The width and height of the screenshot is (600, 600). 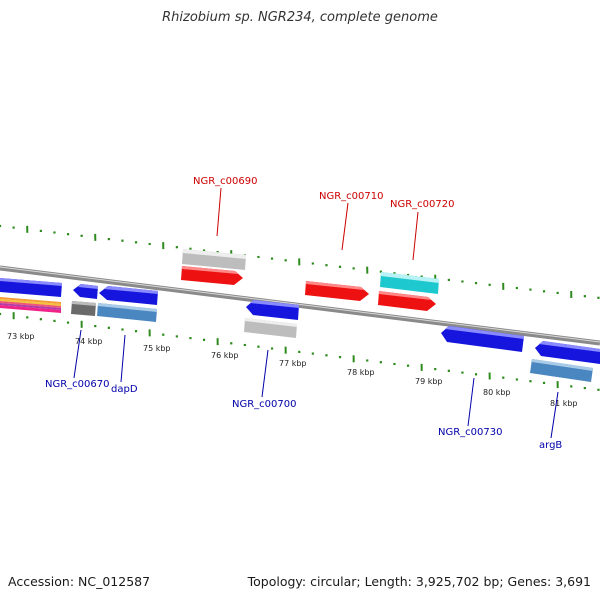 What do you see at coordinates (85, 291) in the screenshot?
I see `gene-feature-small-blue` at bounding box center [85, 291].